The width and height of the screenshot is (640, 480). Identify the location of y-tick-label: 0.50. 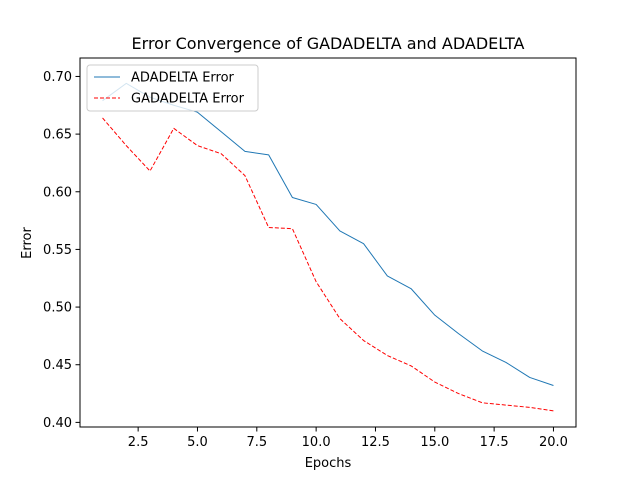
(57, 308).